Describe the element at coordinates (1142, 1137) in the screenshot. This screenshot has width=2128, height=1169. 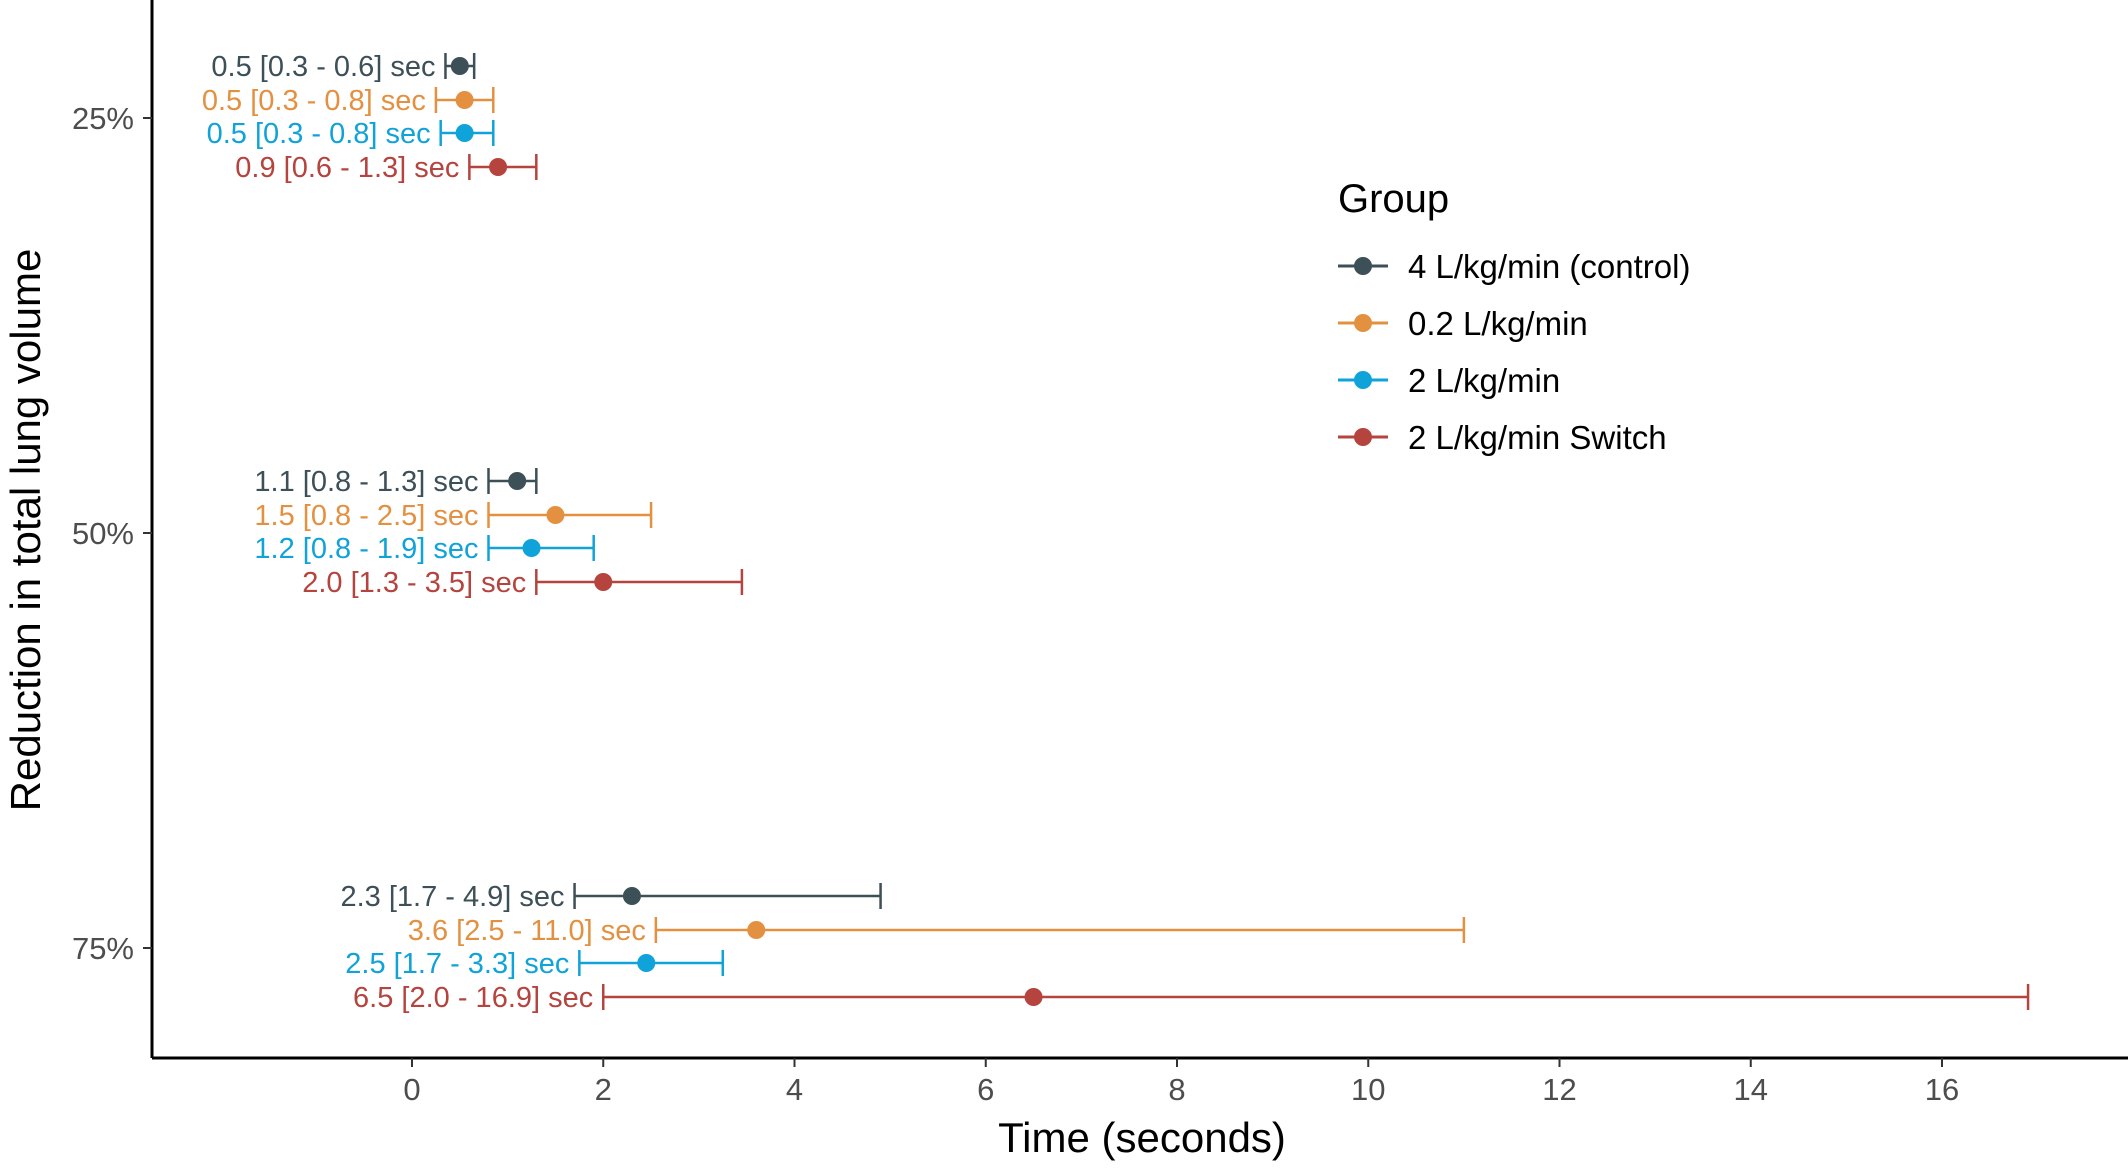
I see `x-axis-title: Time (seconds)` at that location.